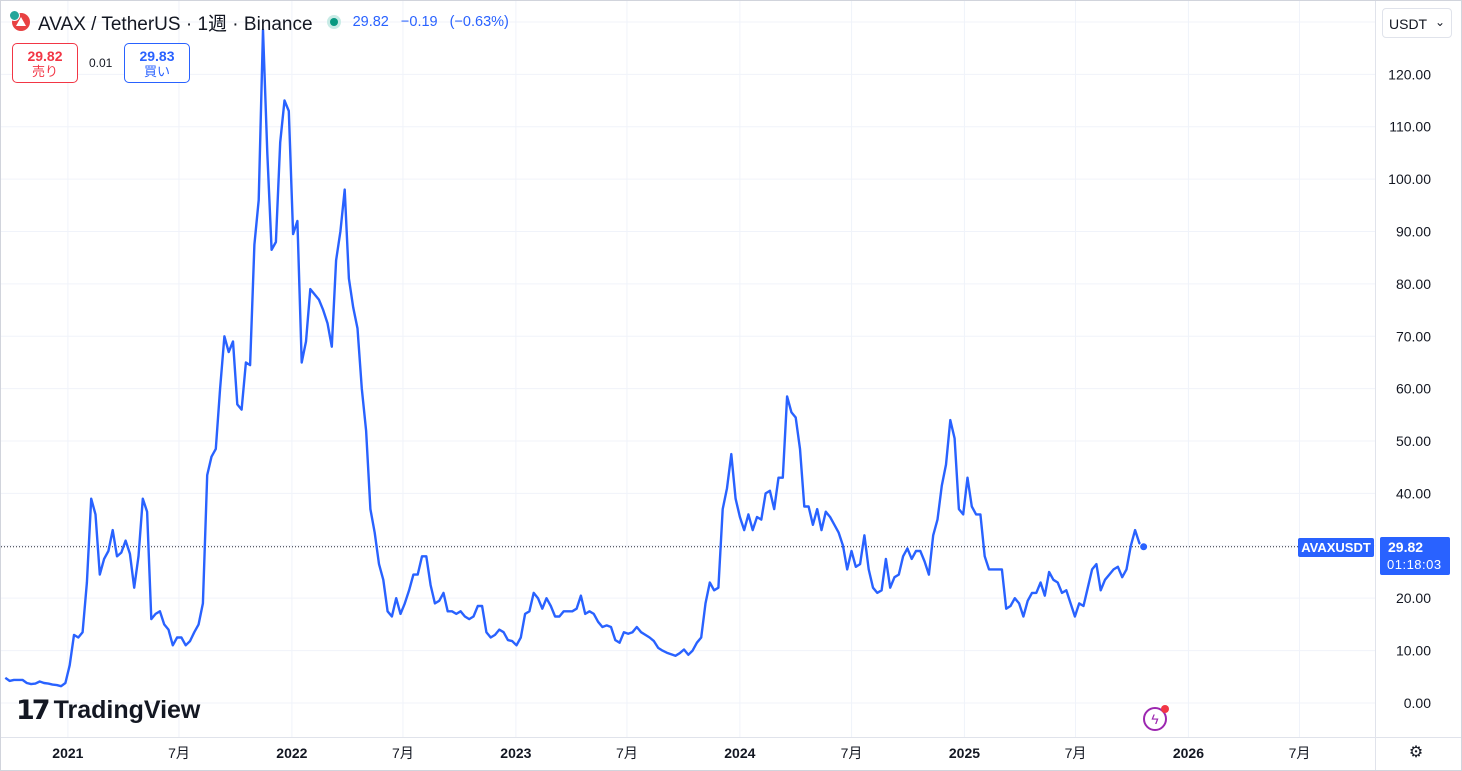 Image resolution: width=1462 pixels, height=771 pixels. I want to click on x-tick-label: 2025, so click(964, 753).